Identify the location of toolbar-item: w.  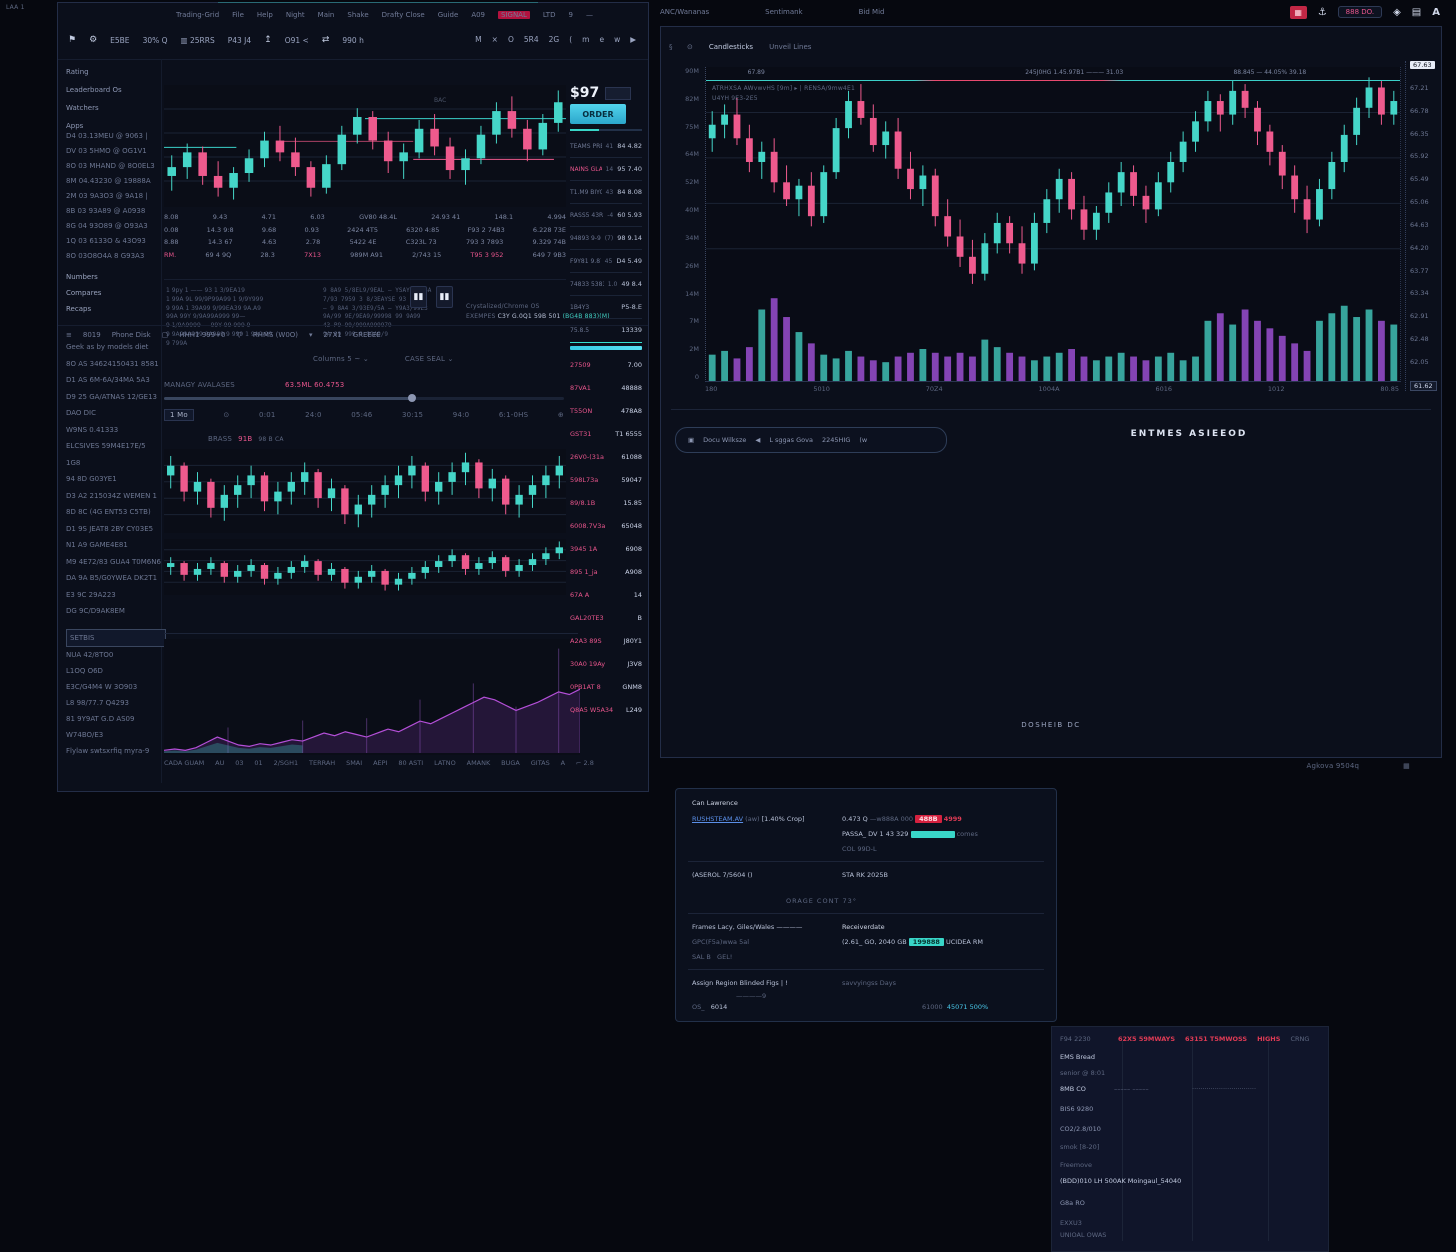
(617, 39).